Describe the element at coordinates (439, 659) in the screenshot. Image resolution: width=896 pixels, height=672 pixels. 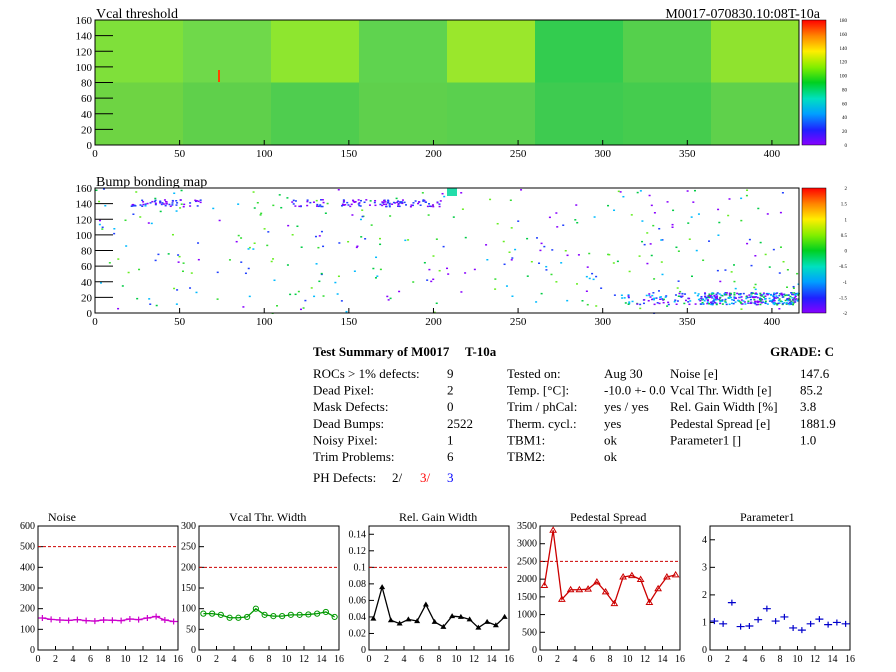
I see `x-tick-label: 8` at that location.